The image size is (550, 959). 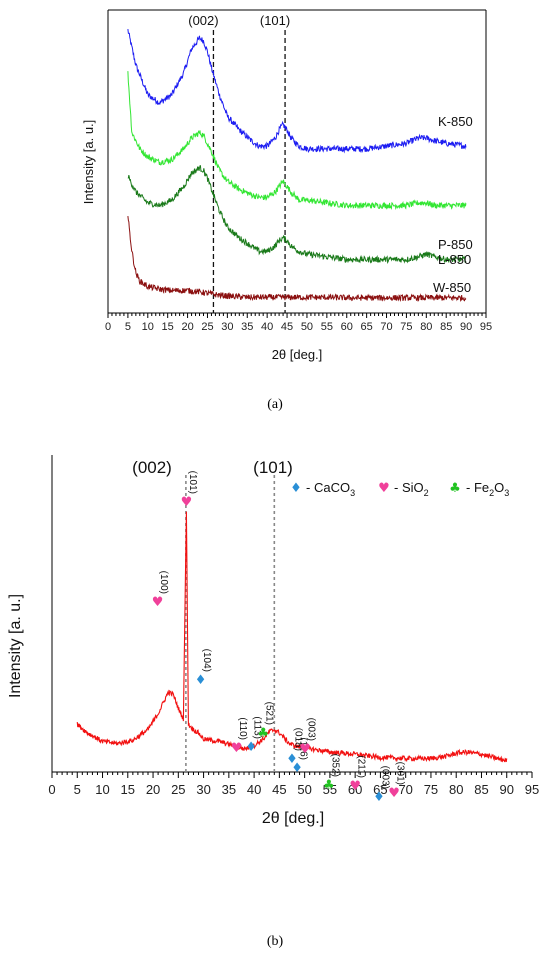 What do you see at coordinates (481, 487) in the screenshot?
I see `legend-label-text: Fe` at bounding box center [481, 487].